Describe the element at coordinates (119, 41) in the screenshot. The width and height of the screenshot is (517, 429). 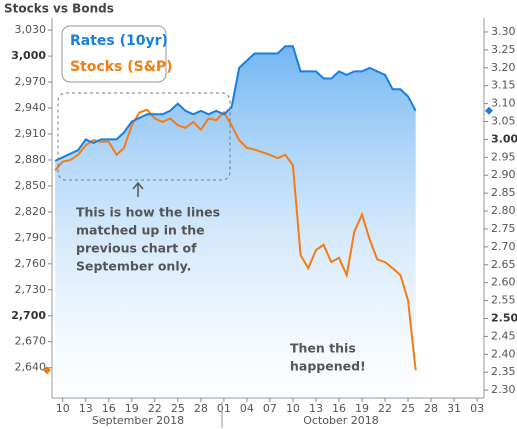
I see `legend-entry: Rates (10yr)` at that location.